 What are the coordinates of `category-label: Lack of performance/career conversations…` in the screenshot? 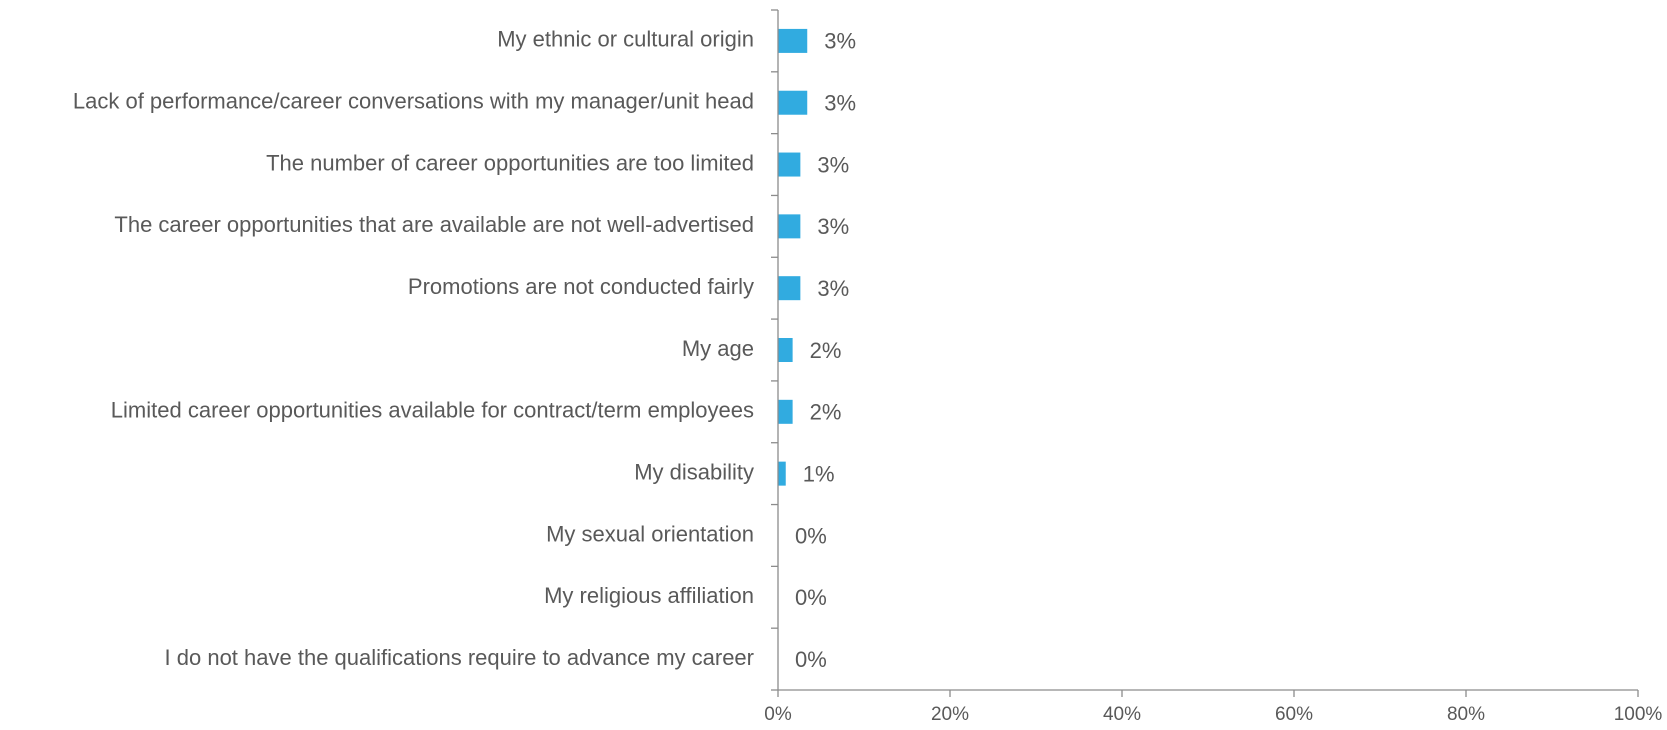 It's located at (413, 101).